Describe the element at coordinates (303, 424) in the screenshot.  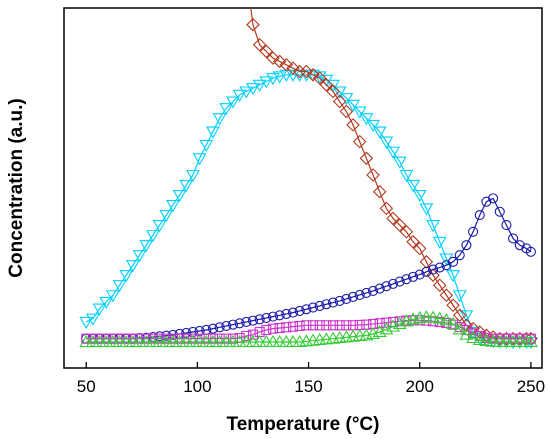
I see `x-axis-label: Temperature (°C)` at that location.